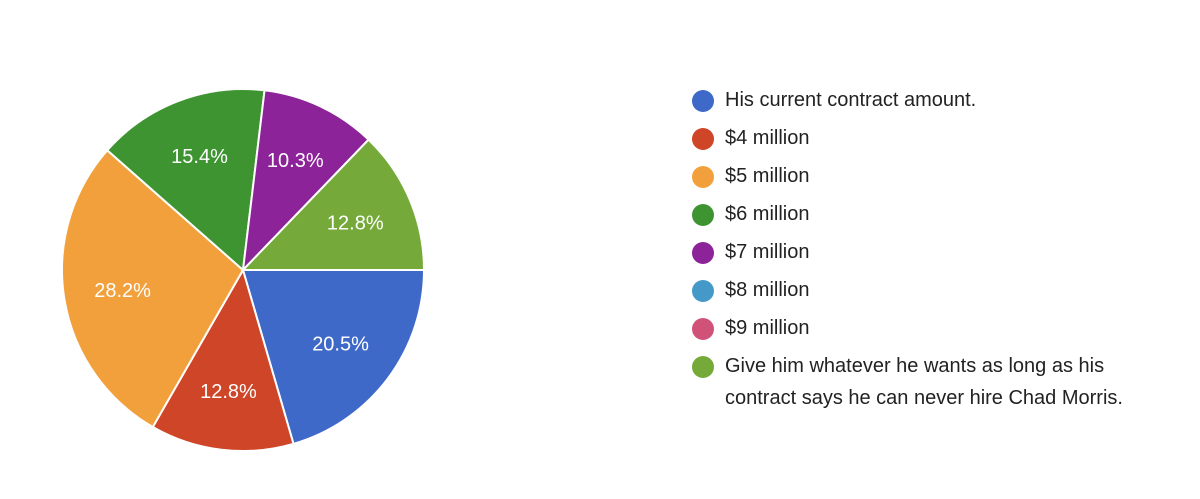 The height and width of the screenshot is (499, 1200). I want to click on legend-label: $8 million, so click(767, 290).